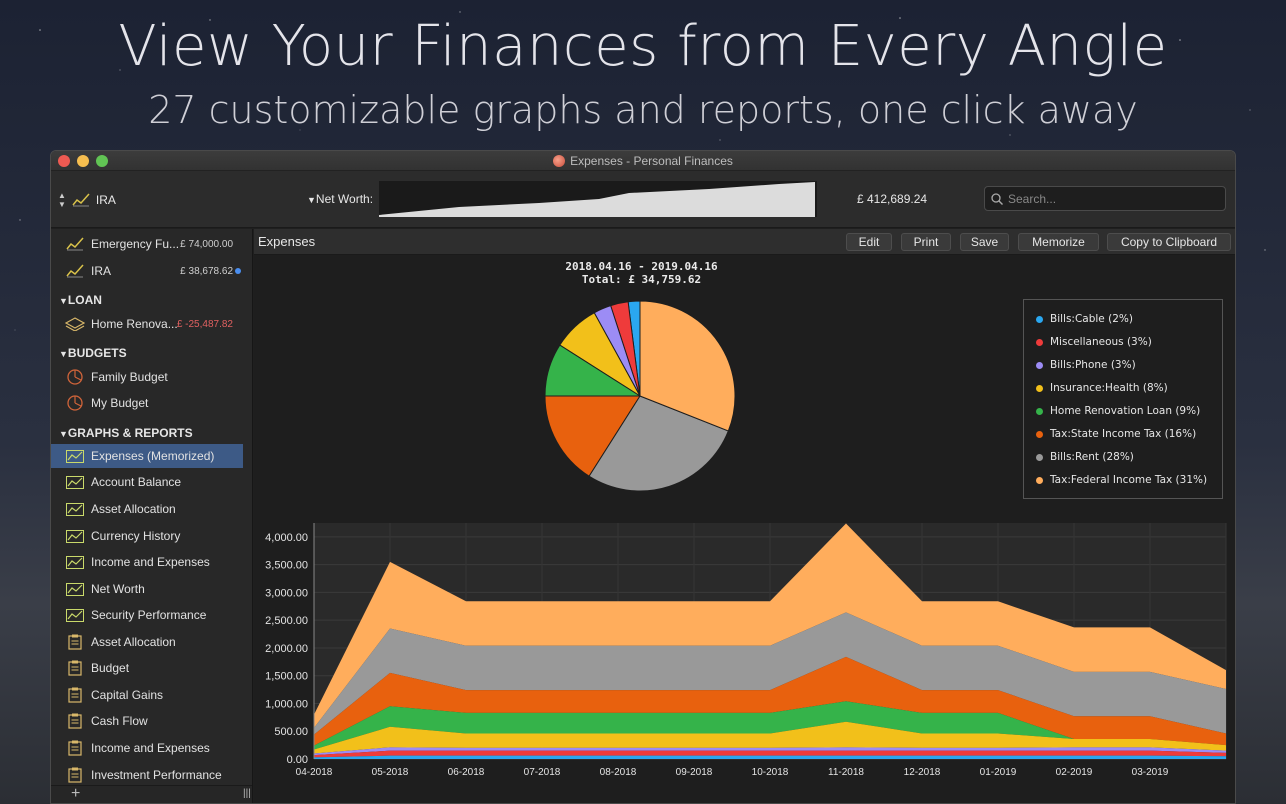  What do you see at coordinates (466, 772) in the screenshot?
I see `x-tick-label: 06-2018` at bounding box center [466, 772].